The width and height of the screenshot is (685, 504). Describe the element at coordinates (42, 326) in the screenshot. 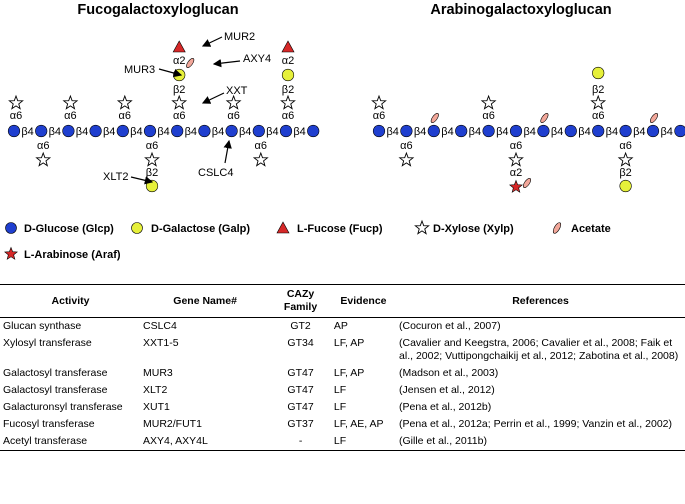

I see `cell-activity: Glucan synthase` at that location.